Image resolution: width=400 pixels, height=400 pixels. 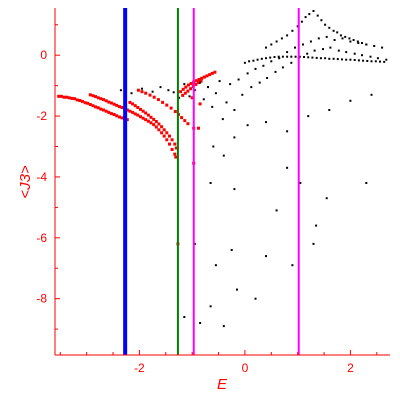 I want to click on y-axis-title: <J3>, so click(x=25, y=182).